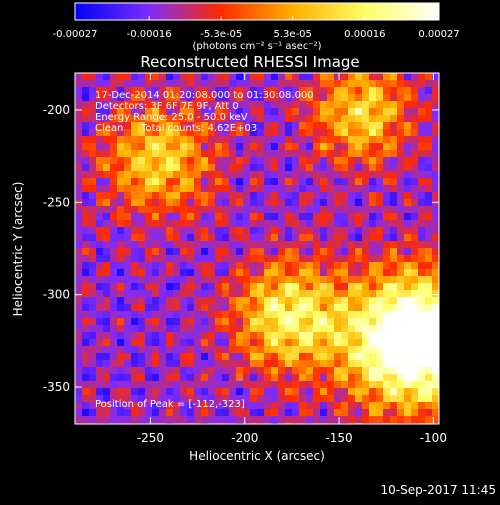 This screenshot has width=500, height=505. Describe the element at coordinates (244, 438) in the screenshot. I see `x-tick-label: -200` at that location.